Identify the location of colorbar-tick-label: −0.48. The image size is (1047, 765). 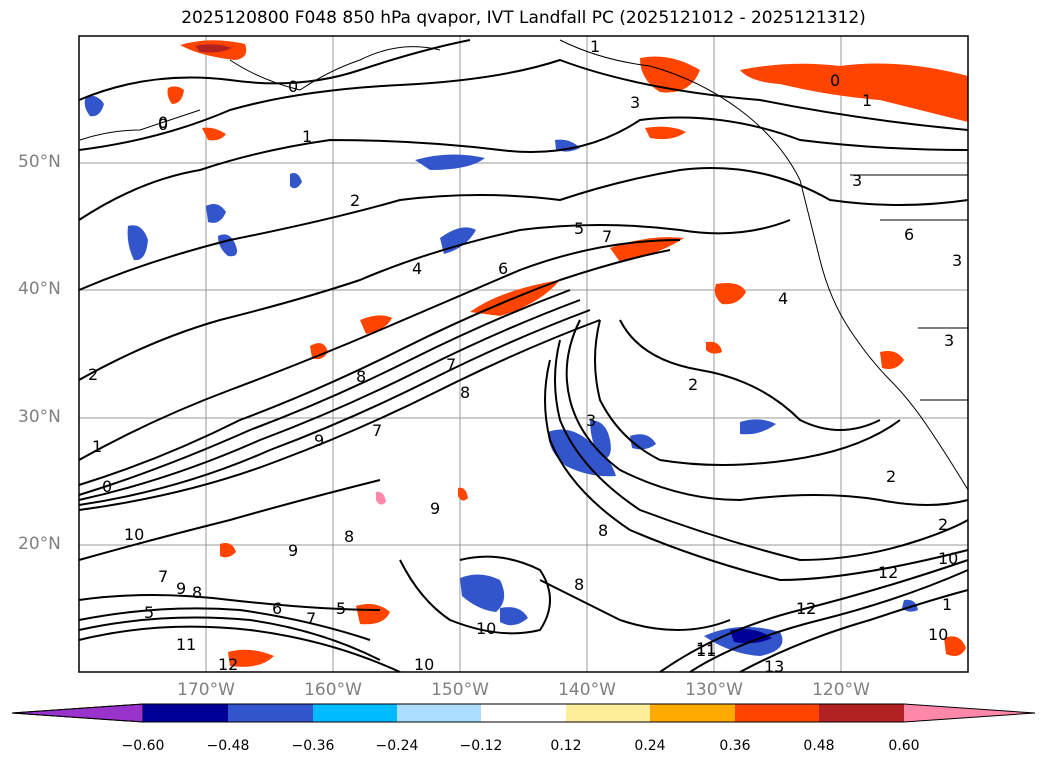
(228, 746).